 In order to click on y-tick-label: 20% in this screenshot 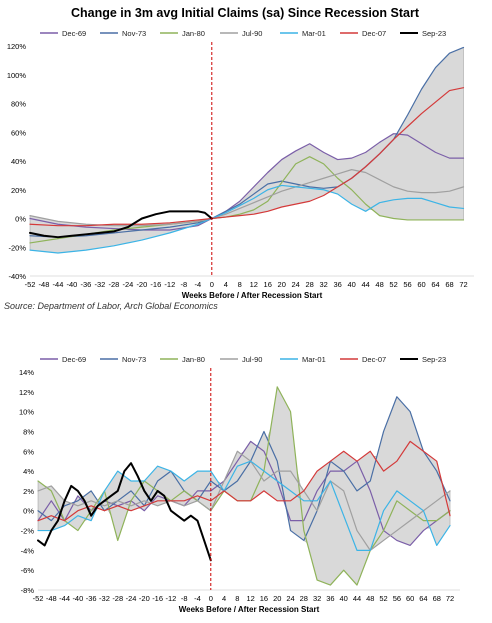, I will do `click(18, 190)`.